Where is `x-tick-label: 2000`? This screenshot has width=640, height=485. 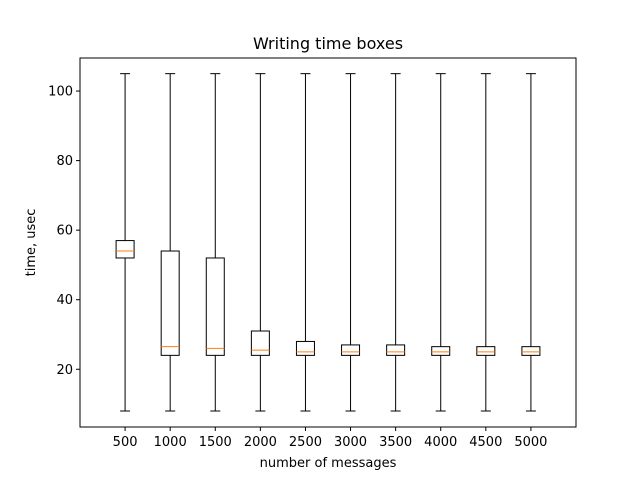 x-tick-label: 2000 is located at coordinates (260, 442).